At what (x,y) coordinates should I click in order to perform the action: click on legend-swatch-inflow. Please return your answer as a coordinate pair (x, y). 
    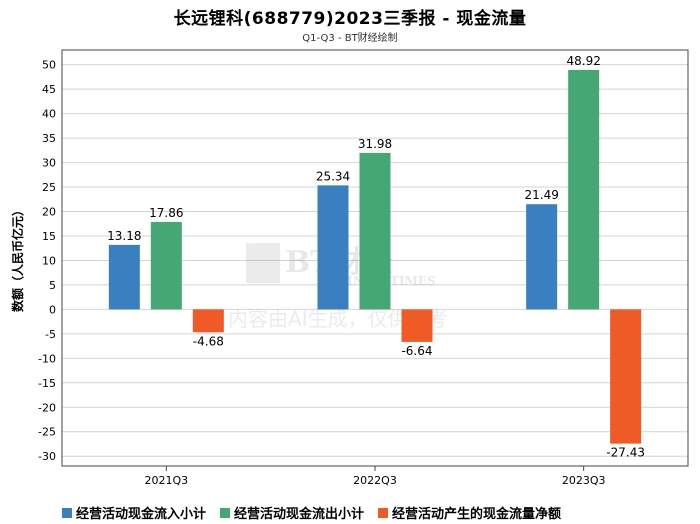
    Looking at the image, I should click on (67, 512).